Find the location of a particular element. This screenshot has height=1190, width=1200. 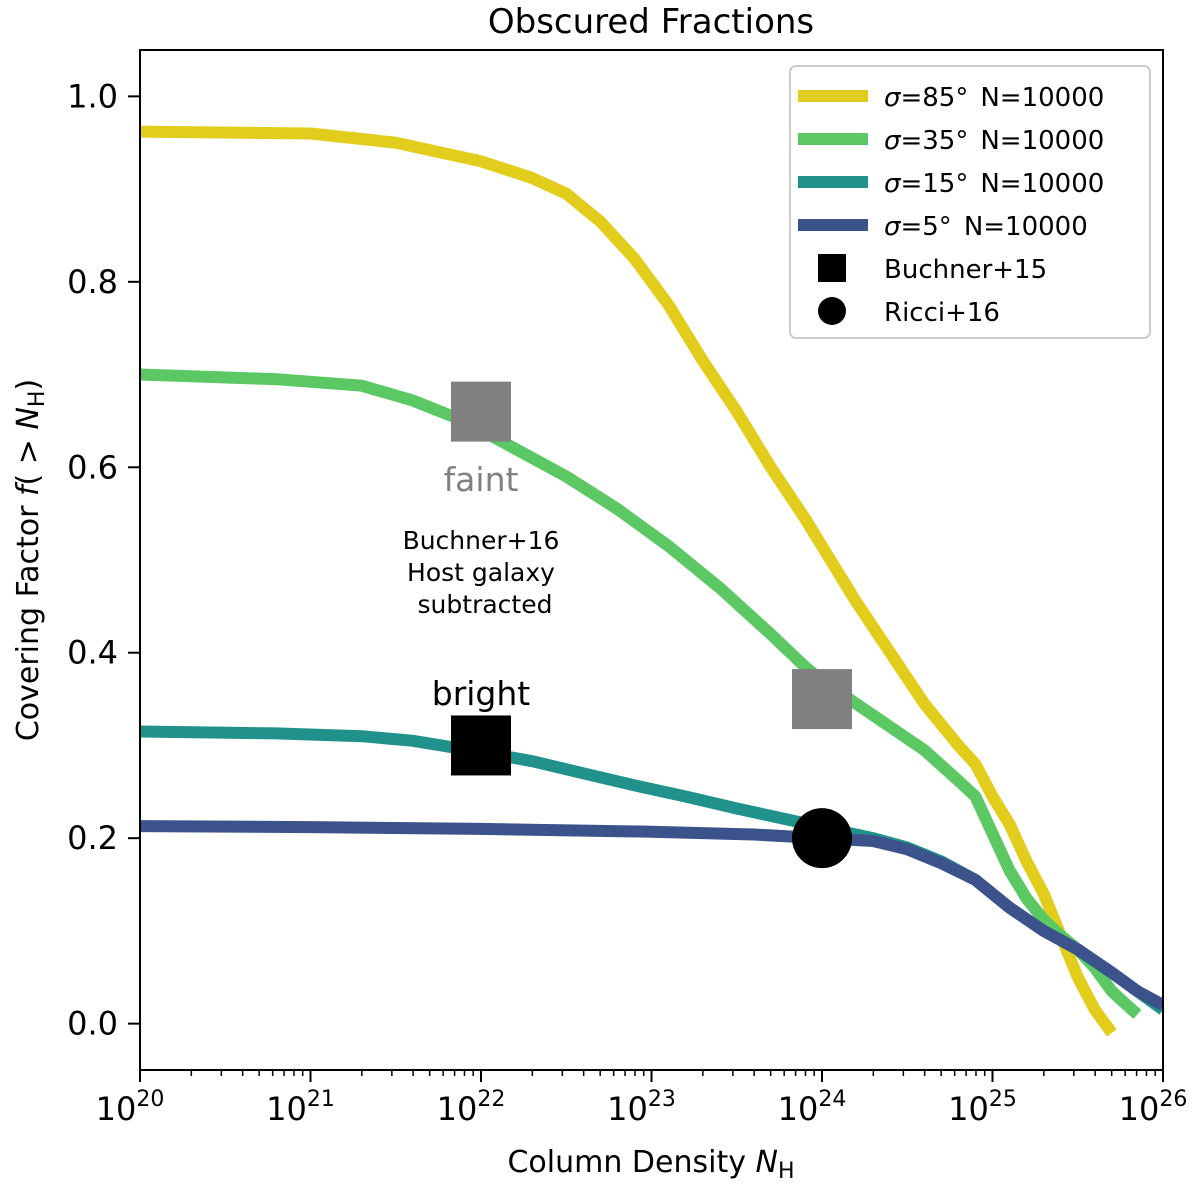

y-axis-label-paren-close: ) is located at coordinates (28, 385).